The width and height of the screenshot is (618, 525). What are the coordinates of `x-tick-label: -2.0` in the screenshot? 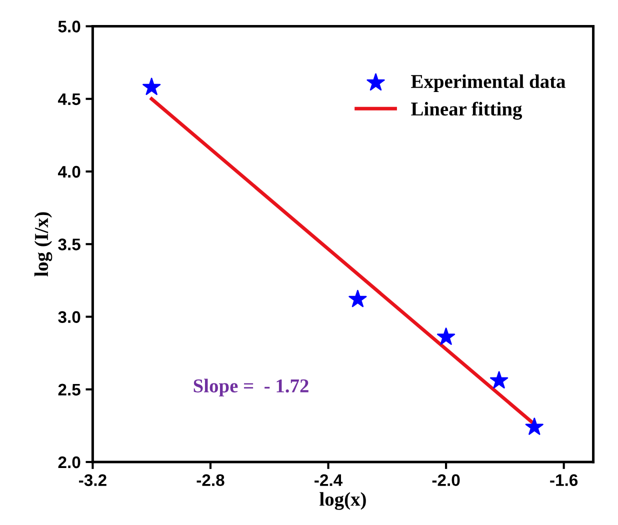 It's located at (446, 480).